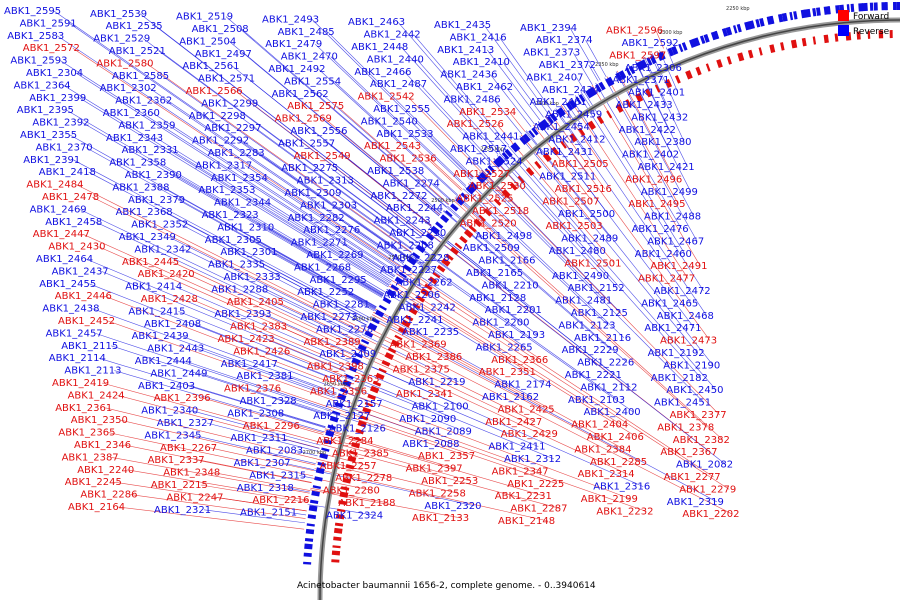 The width and height of the screenshot is (900, 600). I want to click on gene-label: ABK1_2505, so click(580, 164).